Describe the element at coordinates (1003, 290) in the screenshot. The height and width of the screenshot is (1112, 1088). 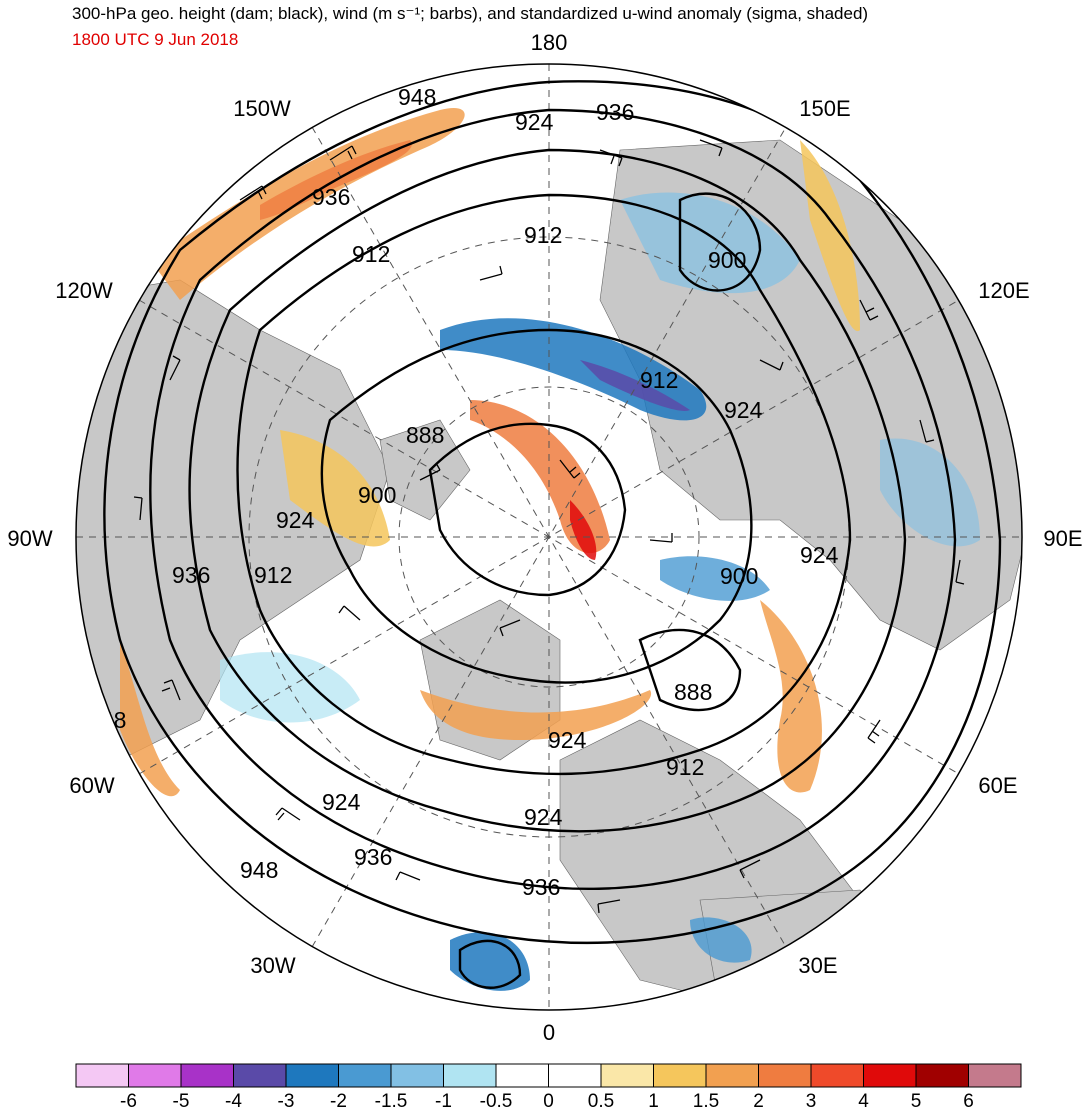
I see `label-120e: 120E` at that location.